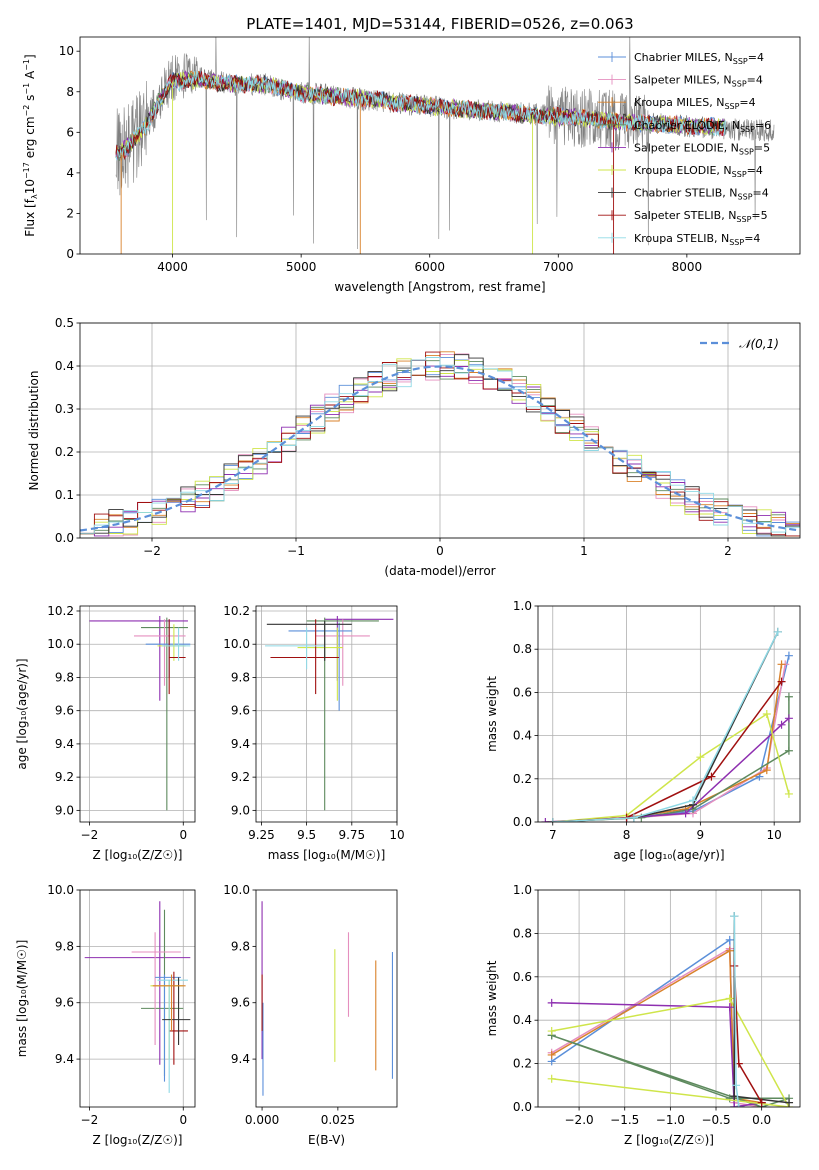 This screenshot has height=1170, width=819. Describe the element at coordinates (30, 145) in the screenshot. I see `y-axis-label: Flux [fλ10−17 erg cm−2 s−1 A−1]` at that location.